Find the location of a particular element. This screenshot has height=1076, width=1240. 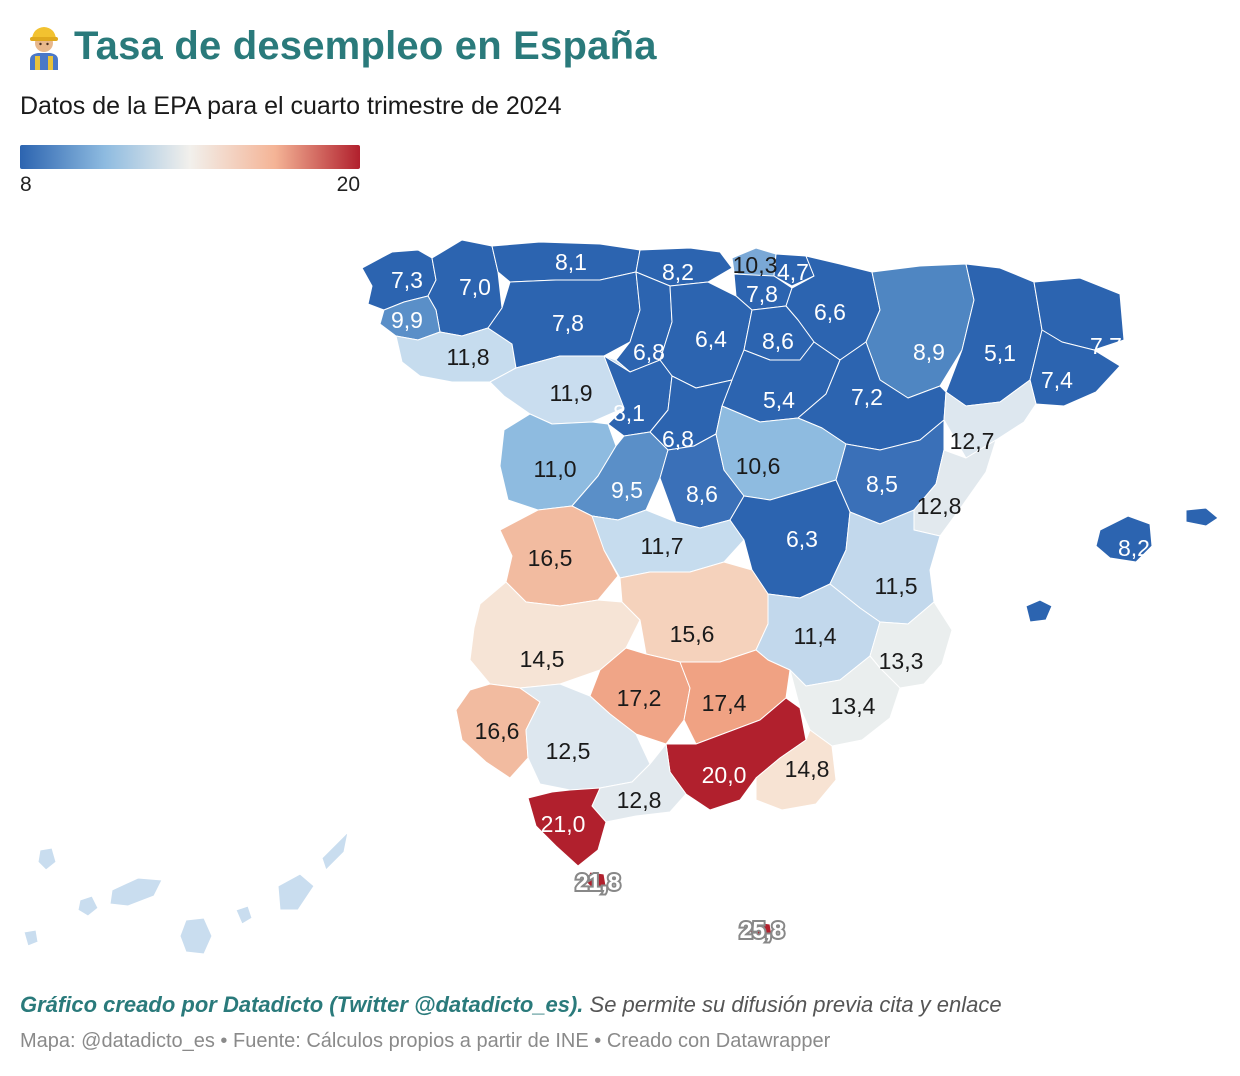

province-castellon is located at coordinates (955, 488).